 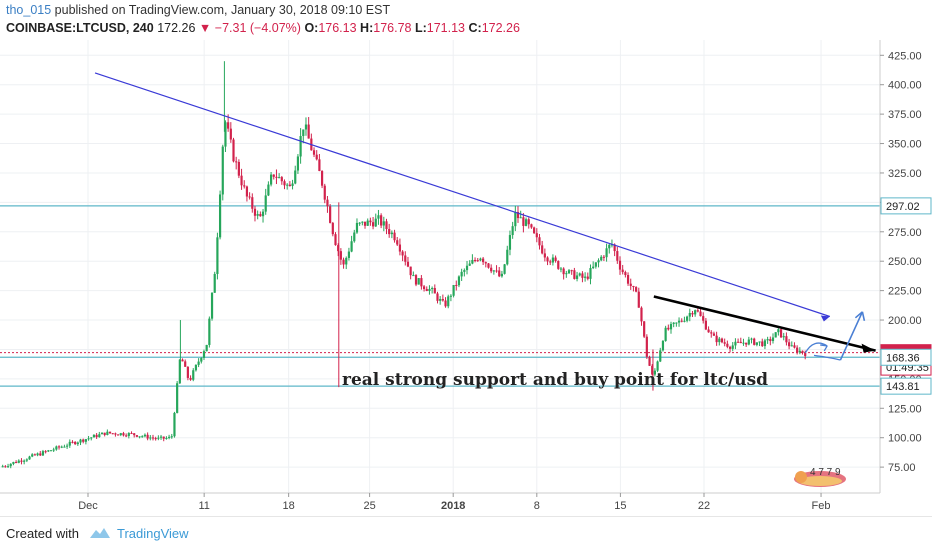 I want to click on price-tick-label: 425.00, so click(x=905, y=56).